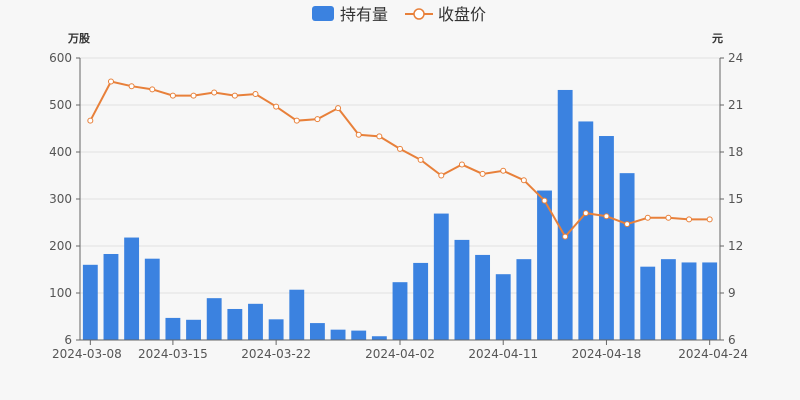 Image resolution: width=800 pixels, height=400 pixels. Describe the element at coordinates (735, 152) in the screenshot. I see `right-tick-label: 18` at that location.